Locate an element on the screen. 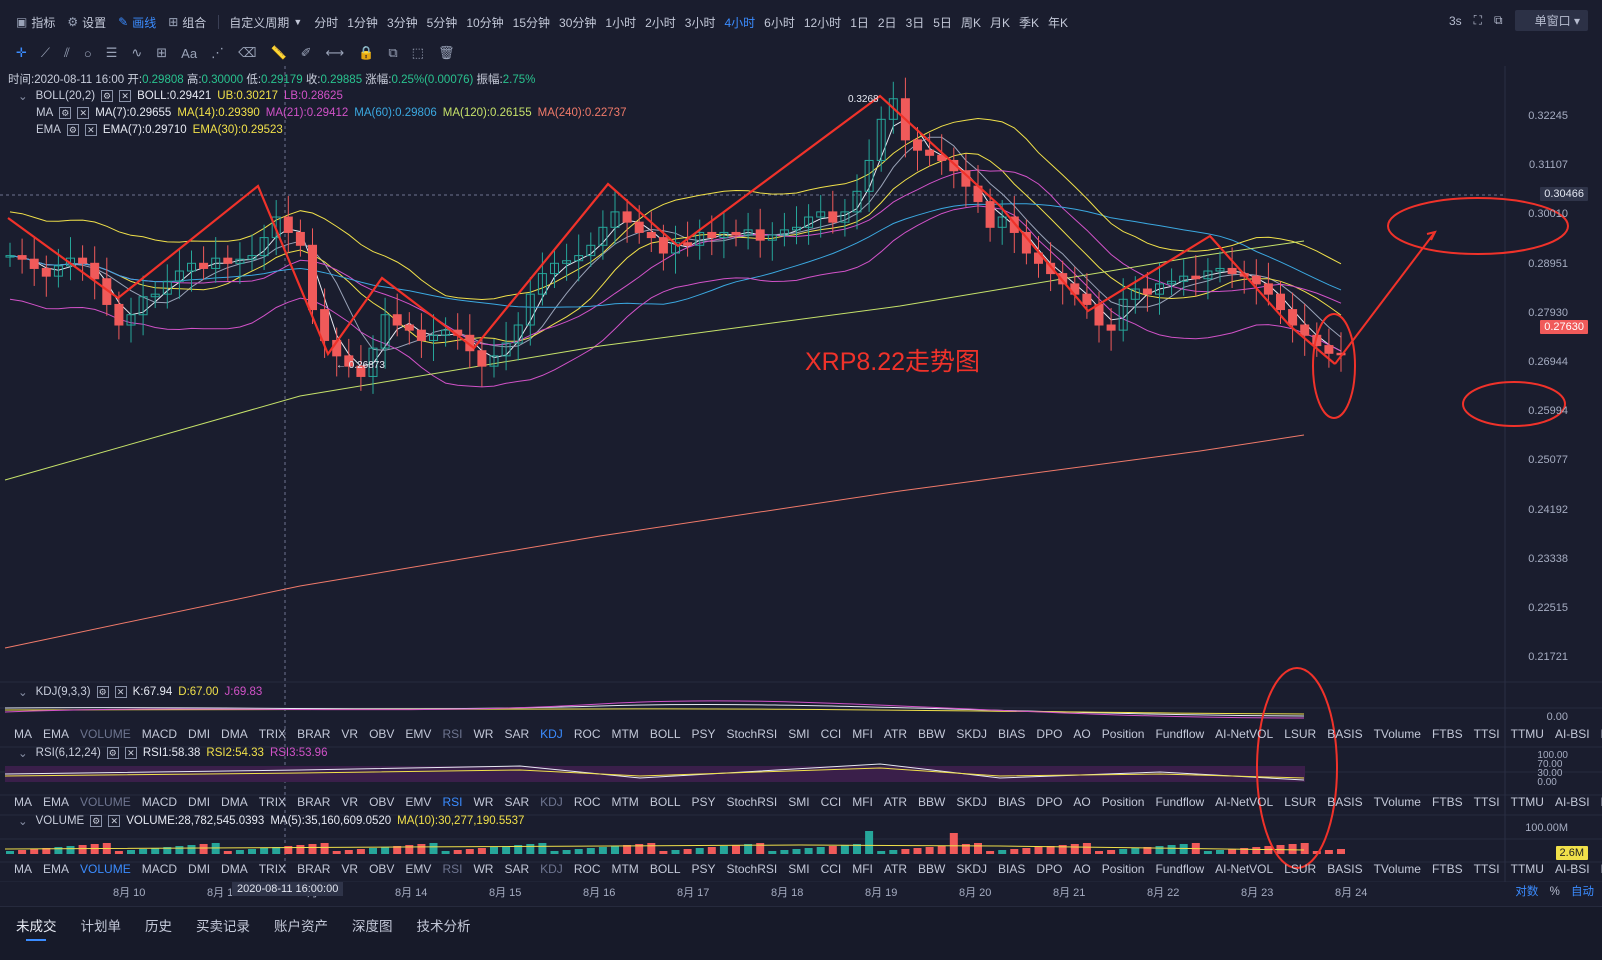 The width and height of the screenshot is (1602, 960). period-10: 4小时 is located at coordinates (740, 22).